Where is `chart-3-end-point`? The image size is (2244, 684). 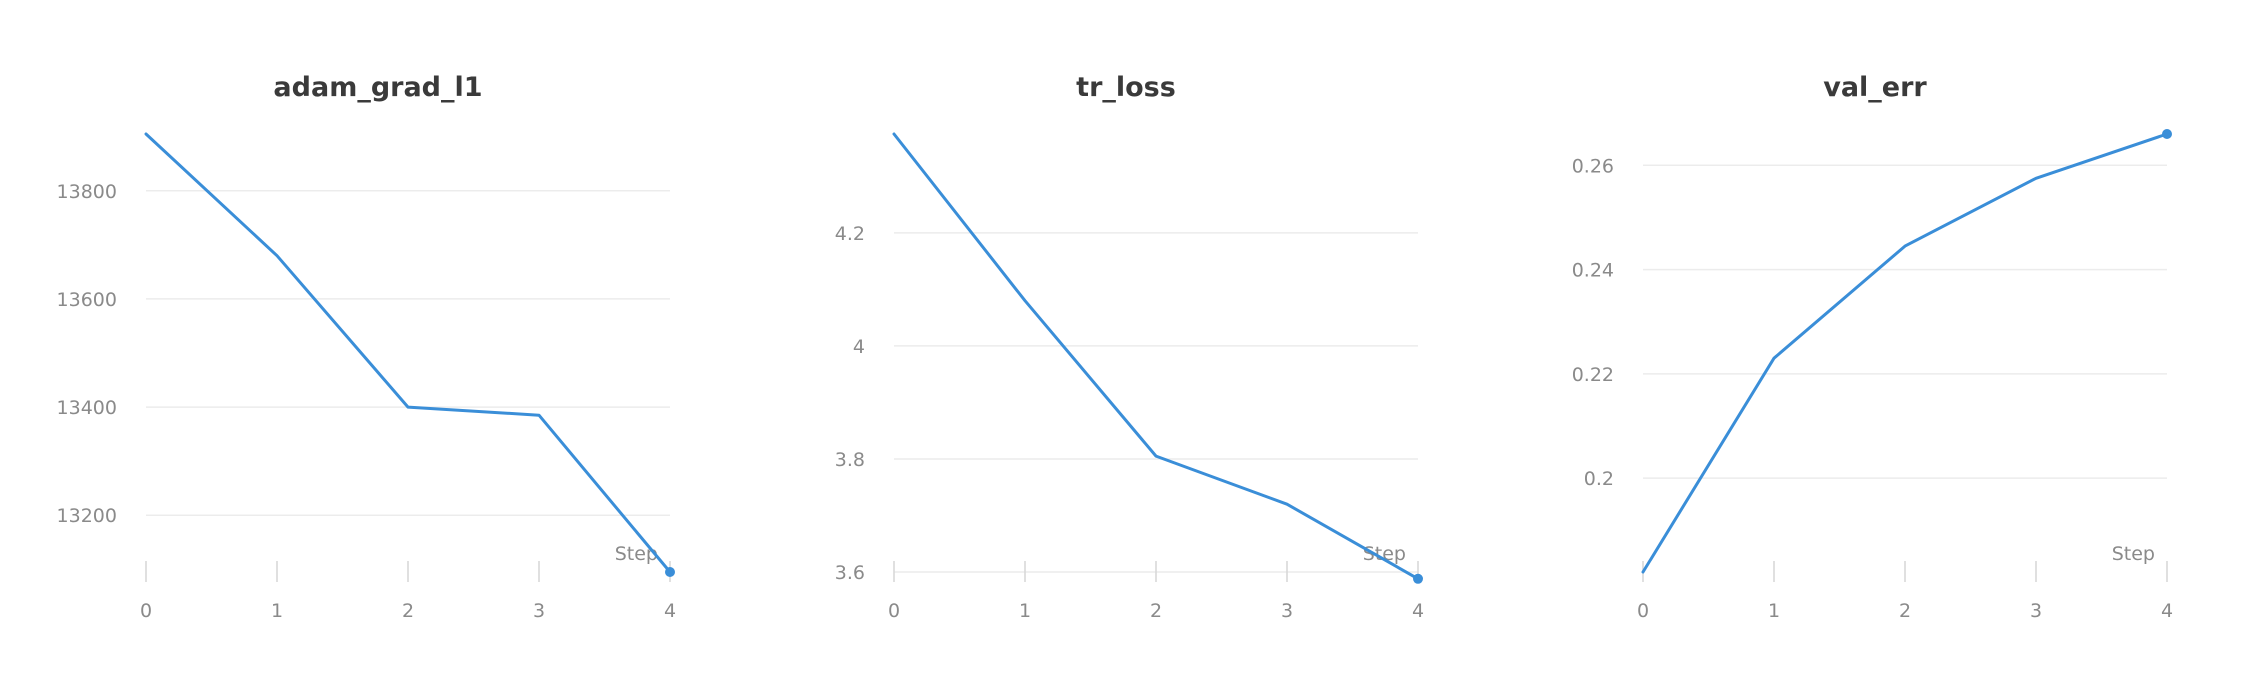 chart-3-end-point is located at coordinates (2167, 134).